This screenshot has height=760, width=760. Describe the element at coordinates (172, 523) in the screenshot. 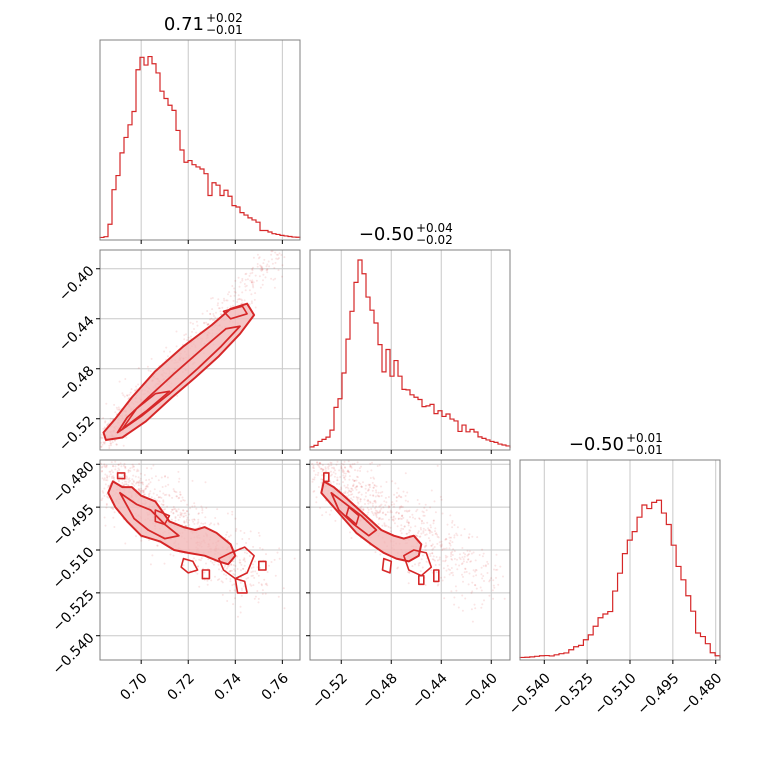

I see `contour-line` at that location.